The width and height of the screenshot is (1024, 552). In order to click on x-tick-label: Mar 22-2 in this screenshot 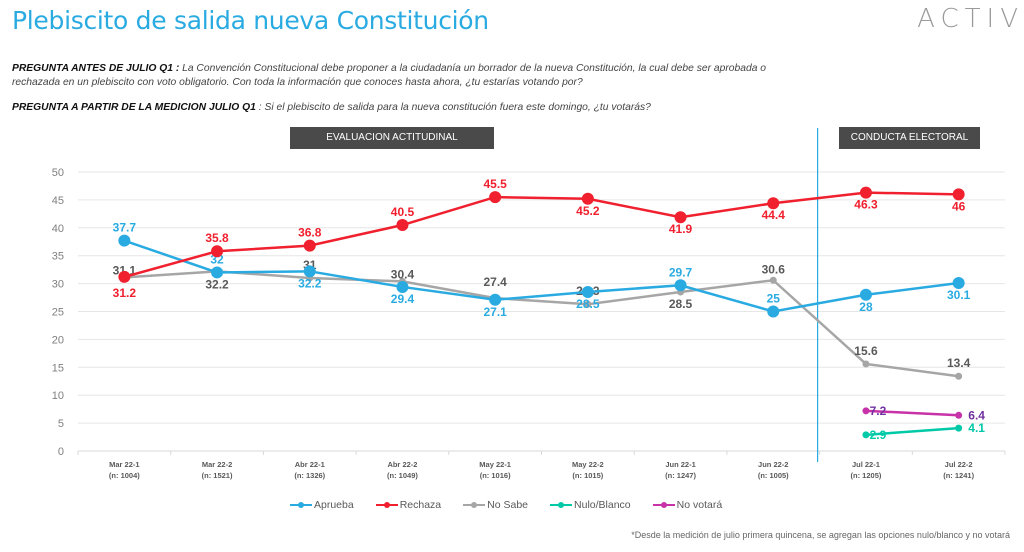, I will do `click(217, 464)`.